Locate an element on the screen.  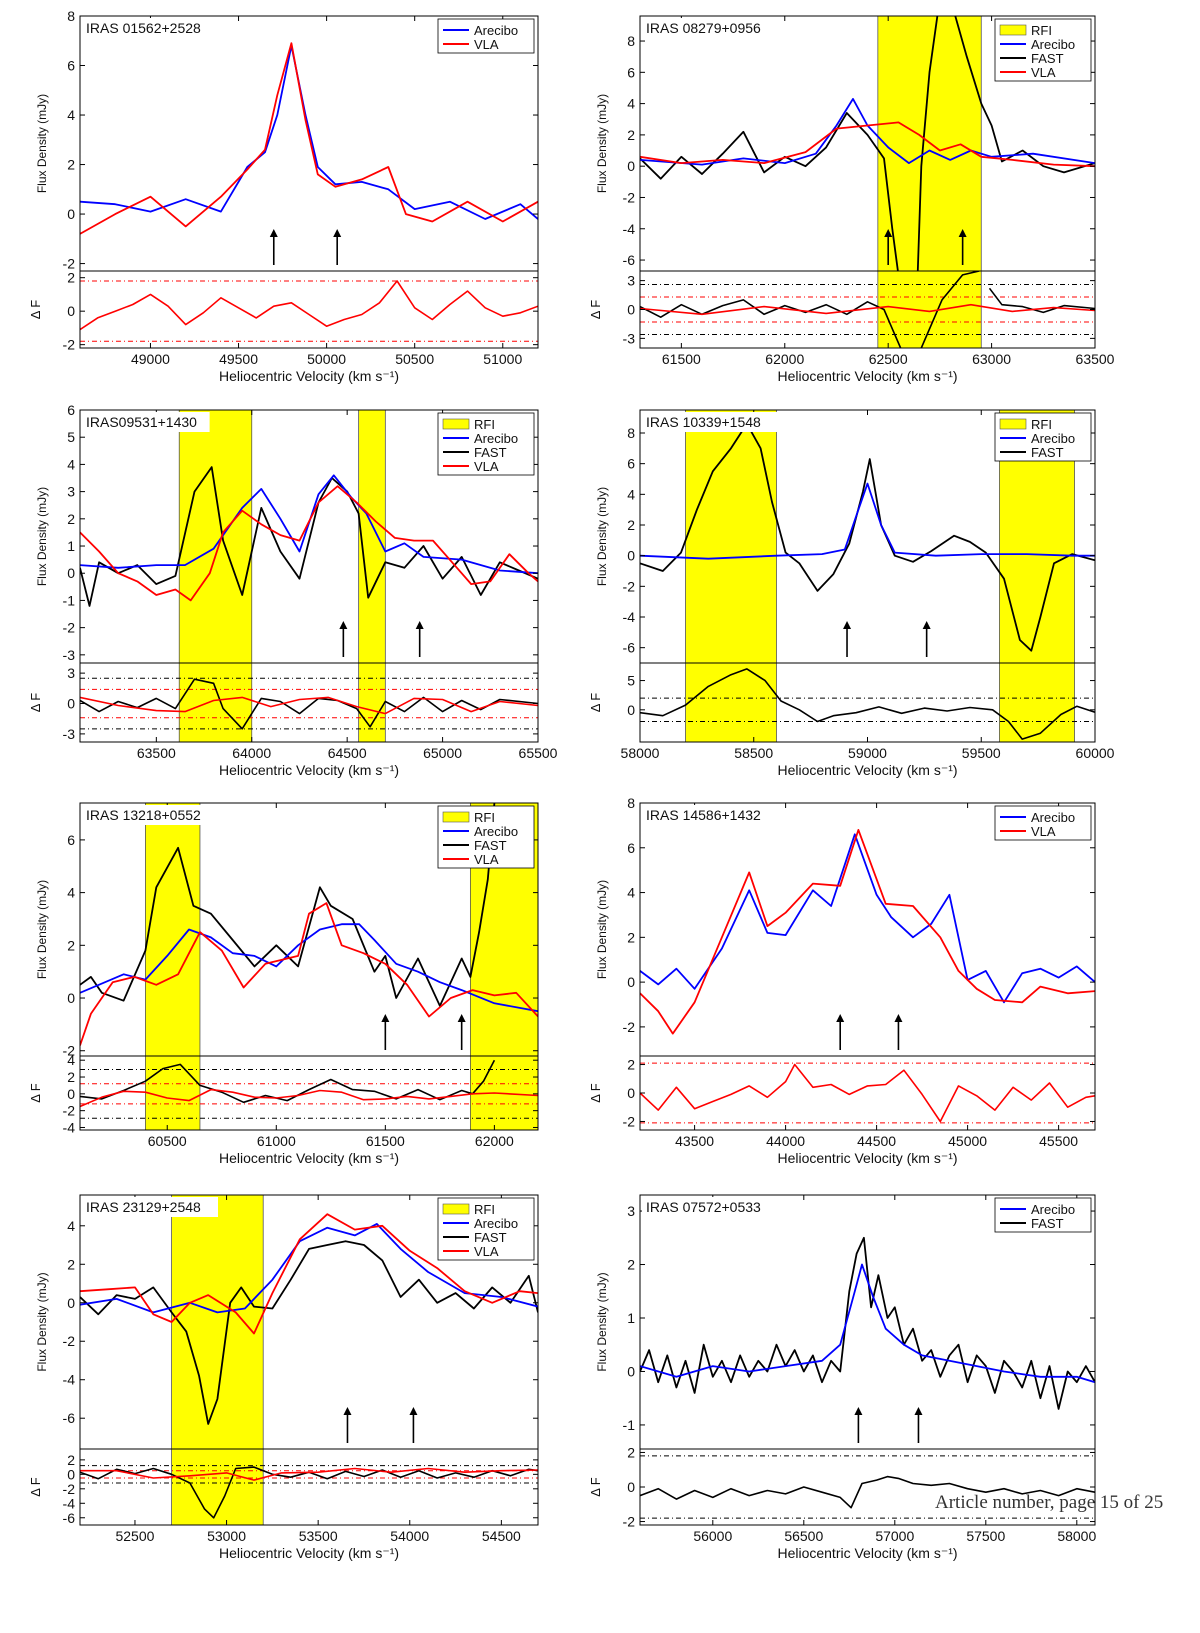
x-tick-label: 54500 is located at coordinates (501, 1536).